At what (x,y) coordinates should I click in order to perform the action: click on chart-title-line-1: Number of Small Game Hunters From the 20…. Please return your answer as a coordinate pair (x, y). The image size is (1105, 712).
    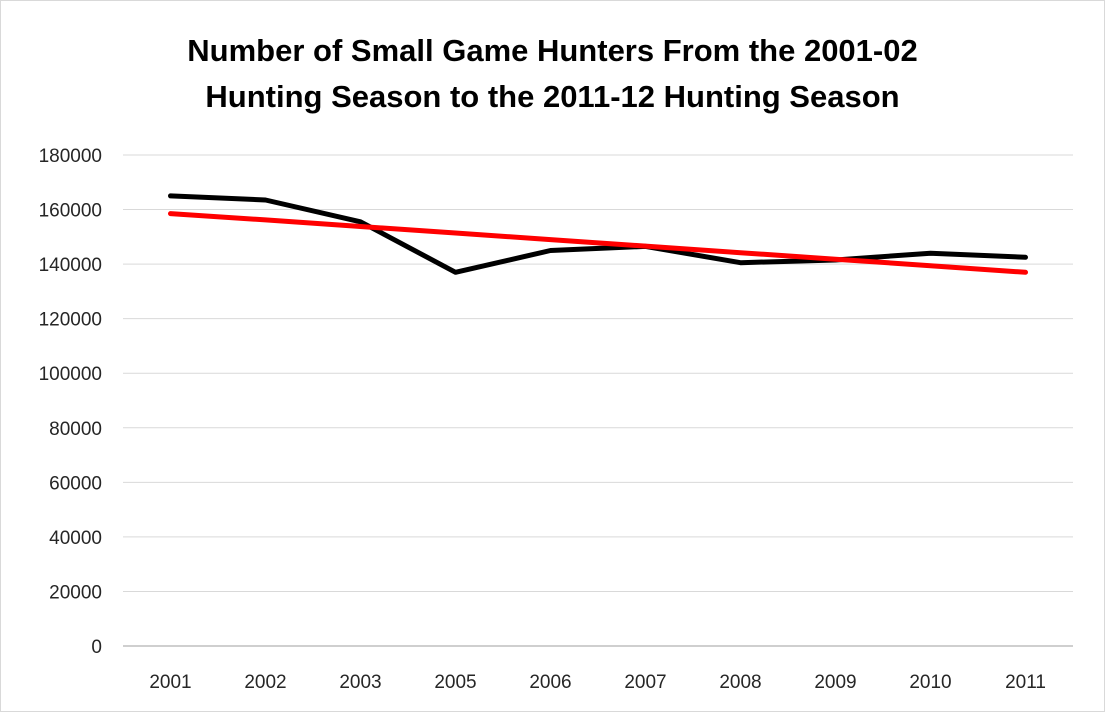
    Looking at the image, I should click on (552, 50).